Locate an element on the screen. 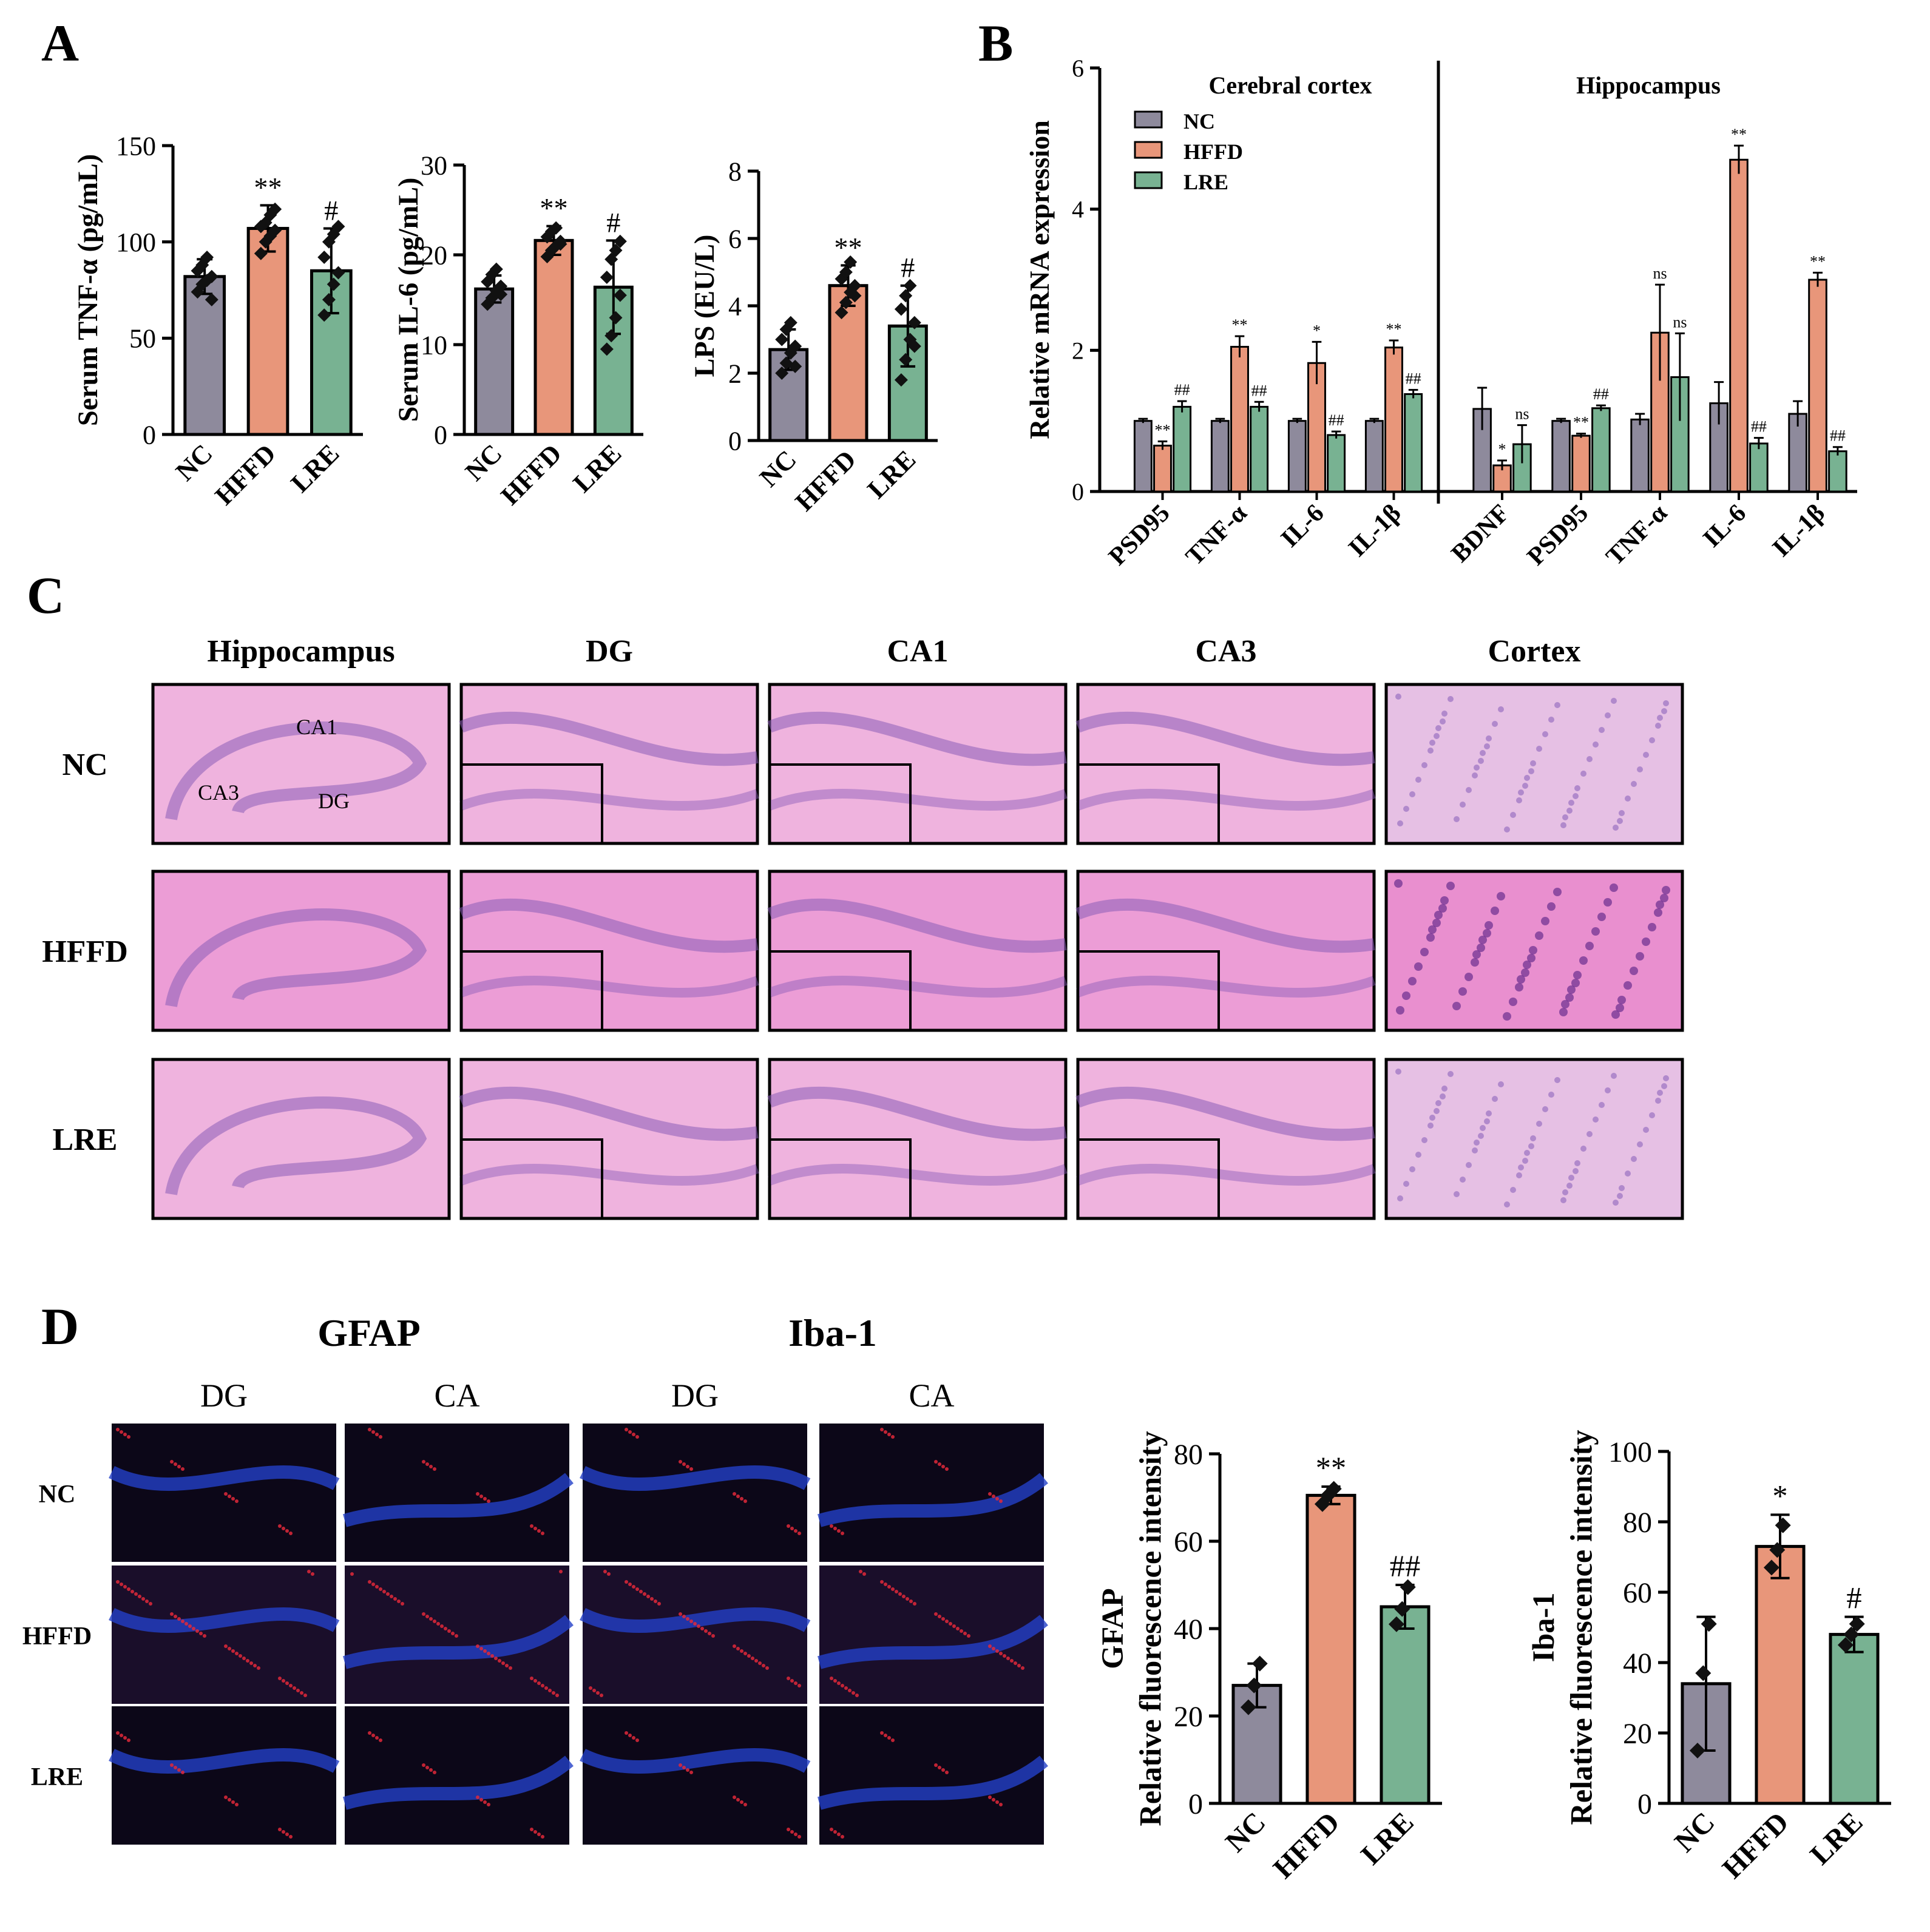 The height and width of the screenshot is (1932, 1930). section-title: Cerebral cortex is located at coordinates (1290, 85).